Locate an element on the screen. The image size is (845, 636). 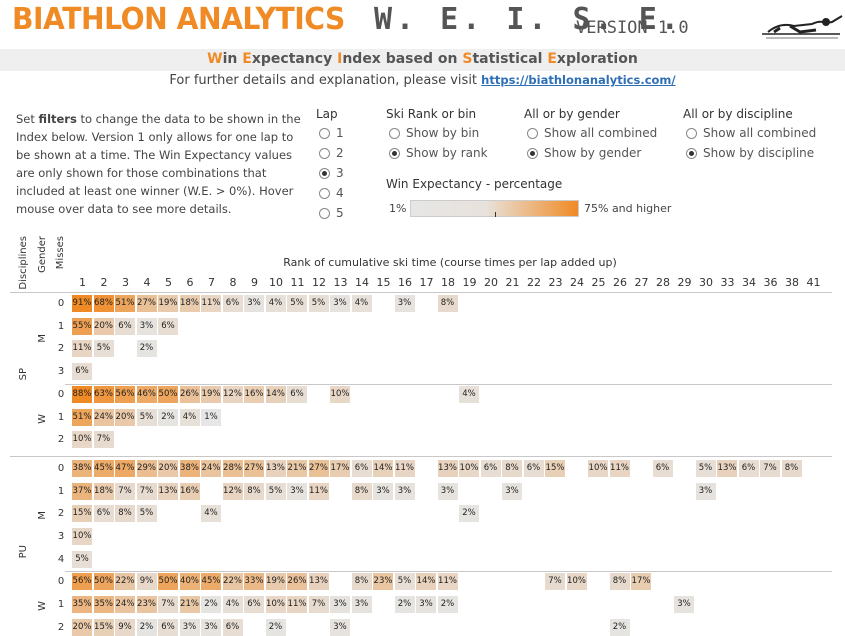
gender-label: W is located at coordinates (42, 418).